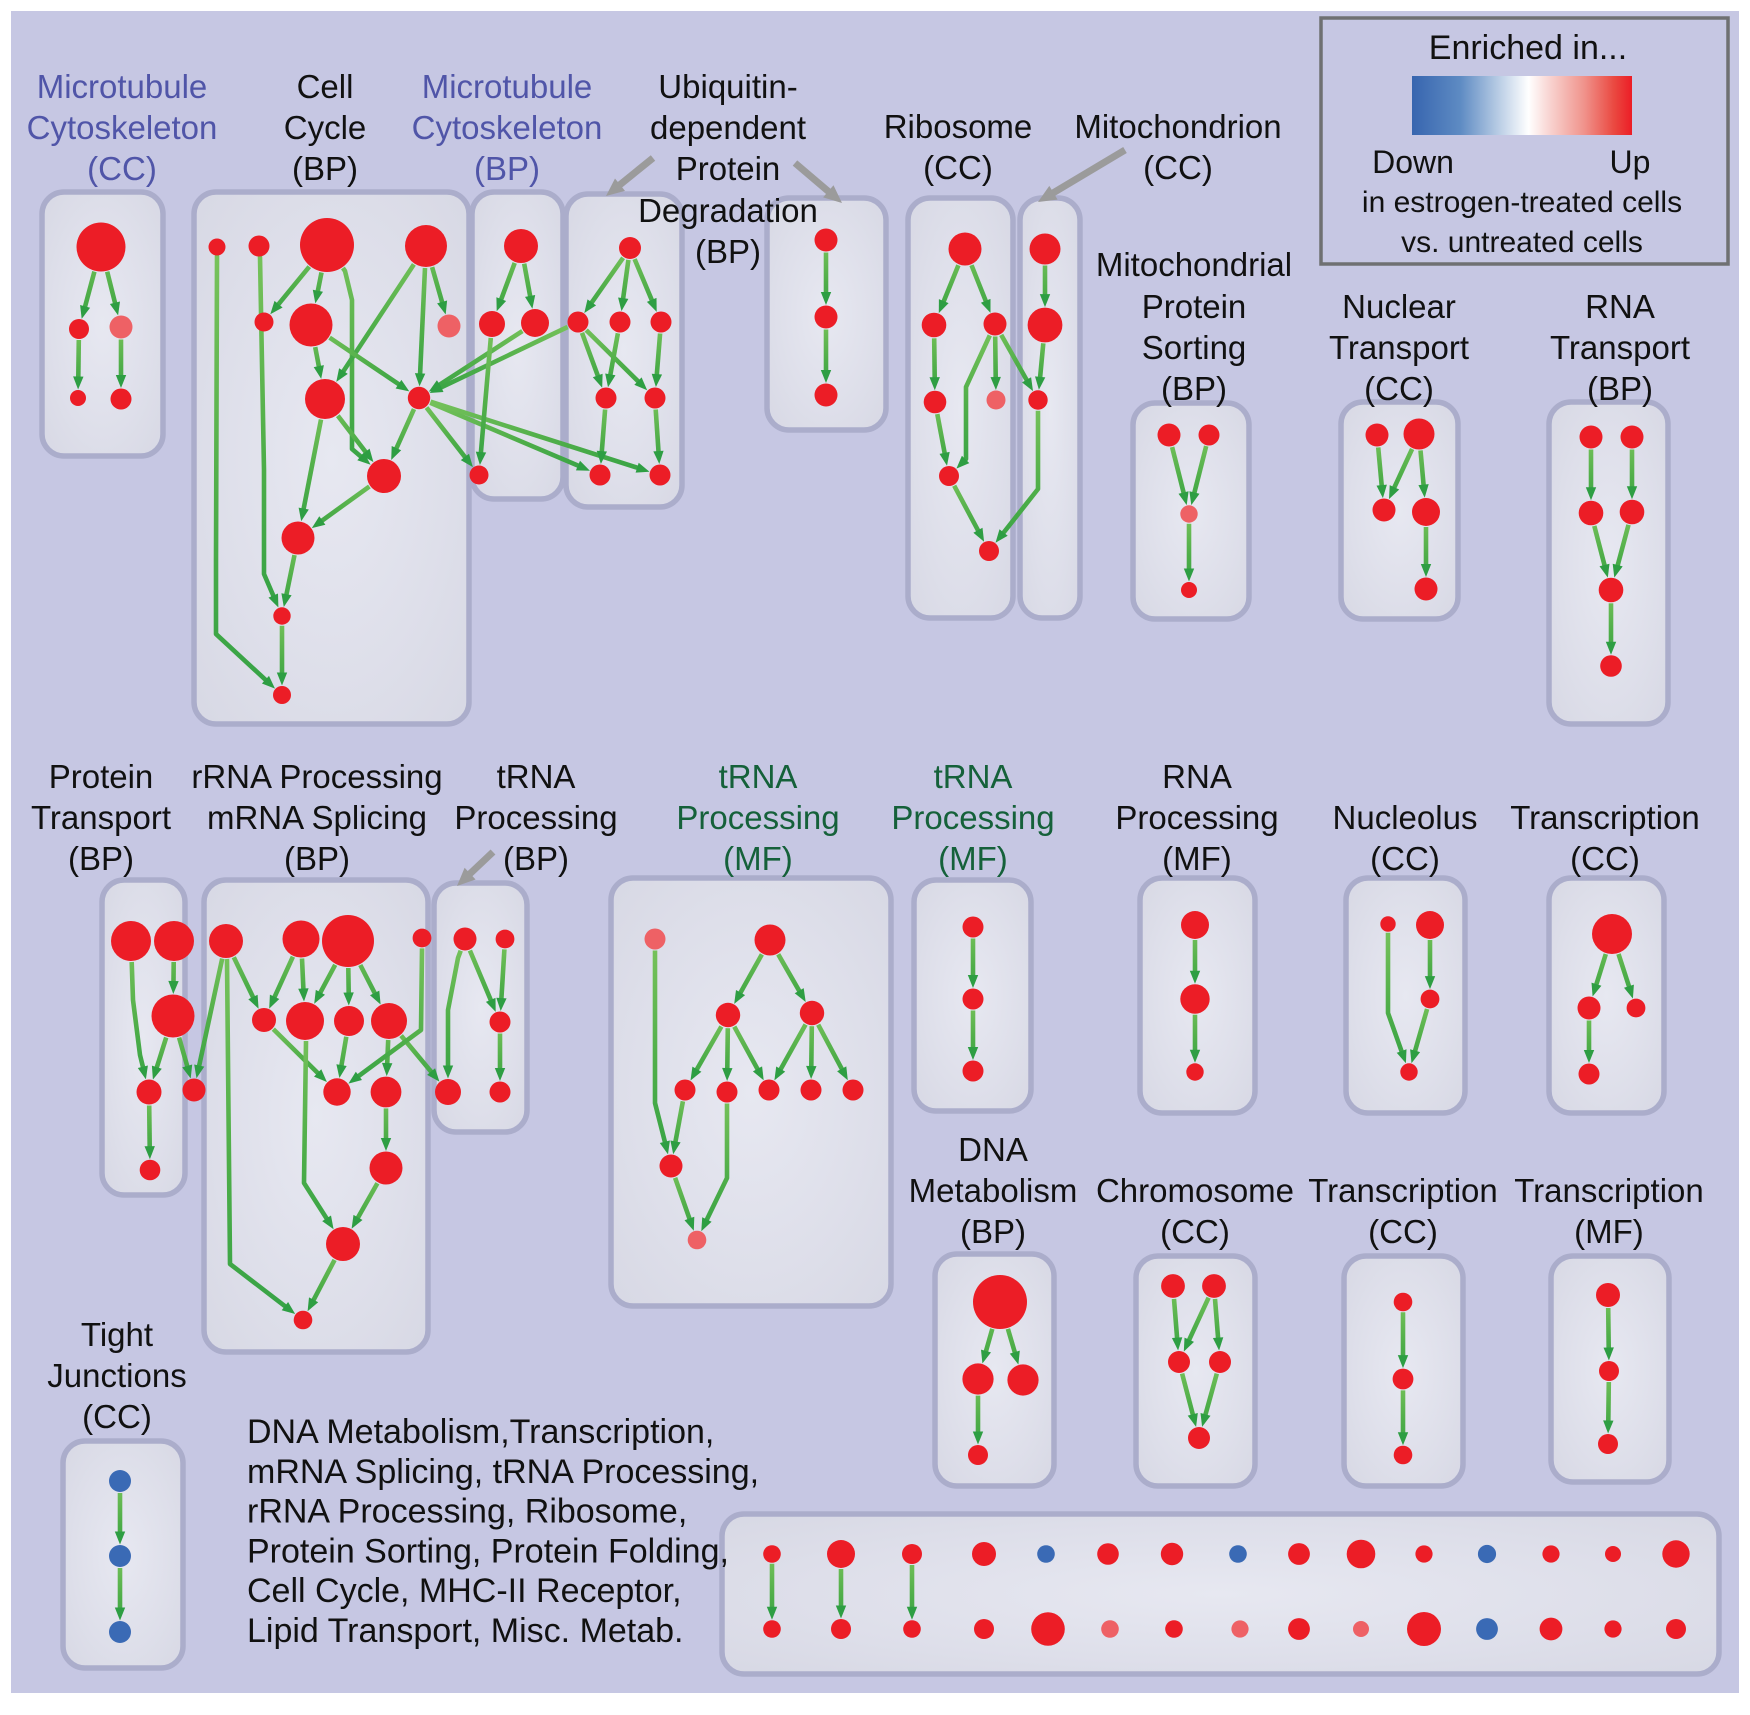  Describe the element at coordinates (1194, 264) in the screenshot. I see `svg-text: Mitochondrial` at that location.